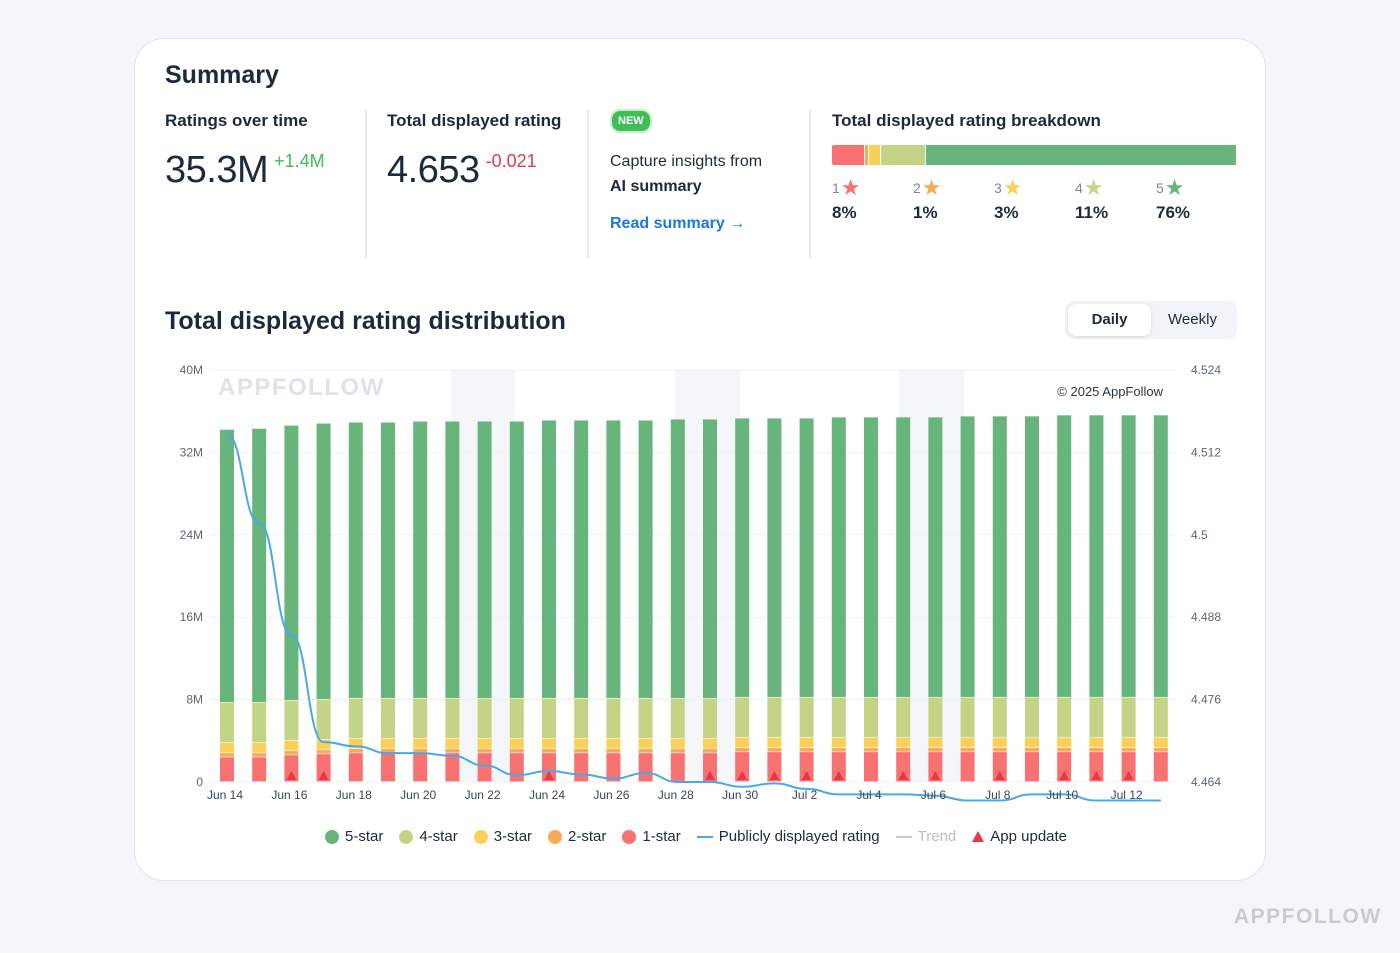 This screenshot has height=953, width=1400. Describe the element at coordinates (577, 836) in the screenshot. I see `legend-item-2-star: 2-star` at that location.